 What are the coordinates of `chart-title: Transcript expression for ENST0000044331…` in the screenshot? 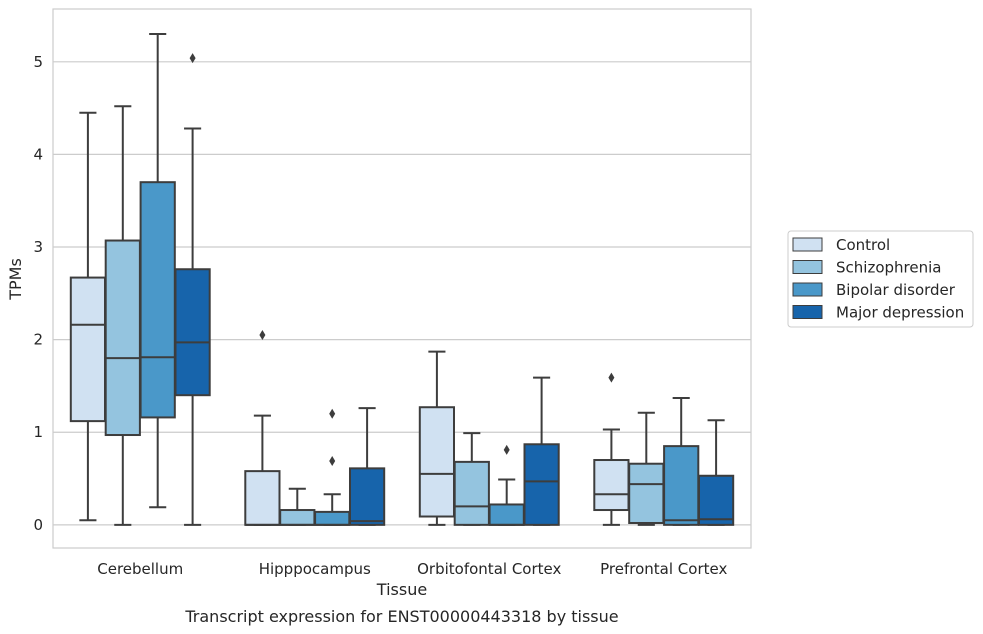 It's located at (401, 616).